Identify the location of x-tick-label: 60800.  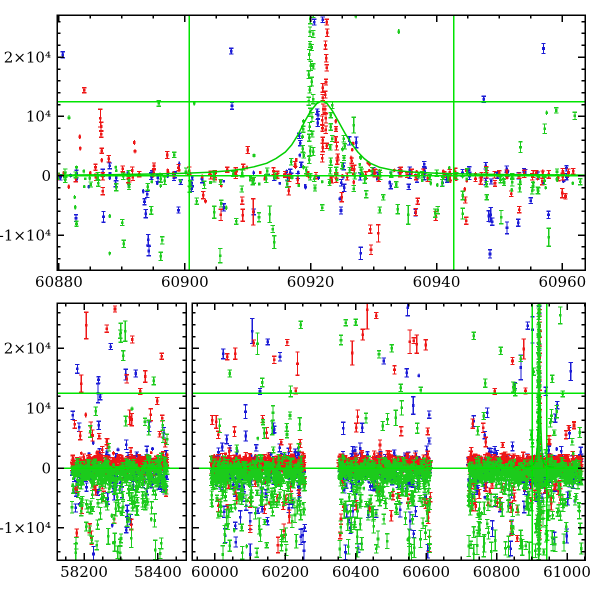
(497, 572).